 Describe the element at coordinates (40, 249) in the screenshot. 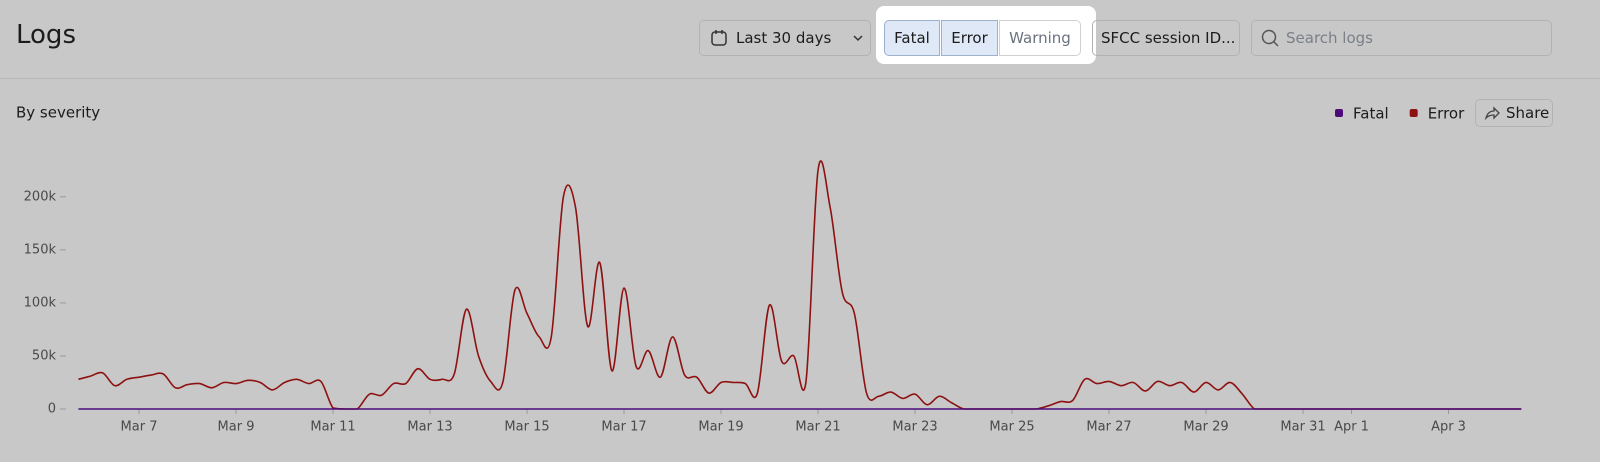

I see `y-tick-label: 150k` at that location.